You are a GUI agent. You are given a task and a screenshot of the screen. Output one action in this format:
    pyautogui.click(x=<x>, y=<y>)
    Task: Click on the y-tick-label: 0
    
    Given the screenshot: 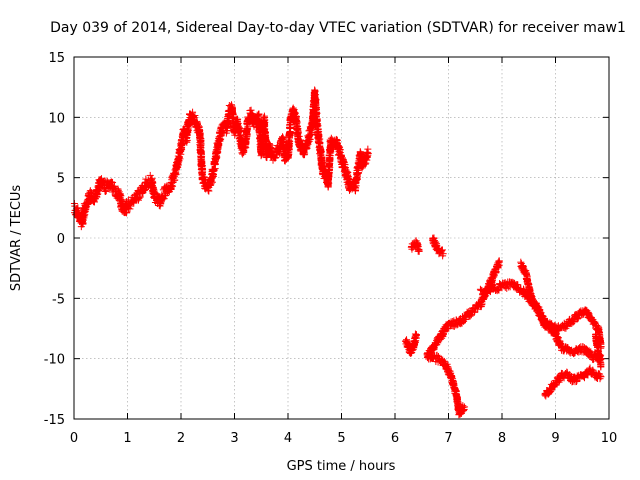 What is the action you would take?
    pyautogui.click(x=61, y=239)
    